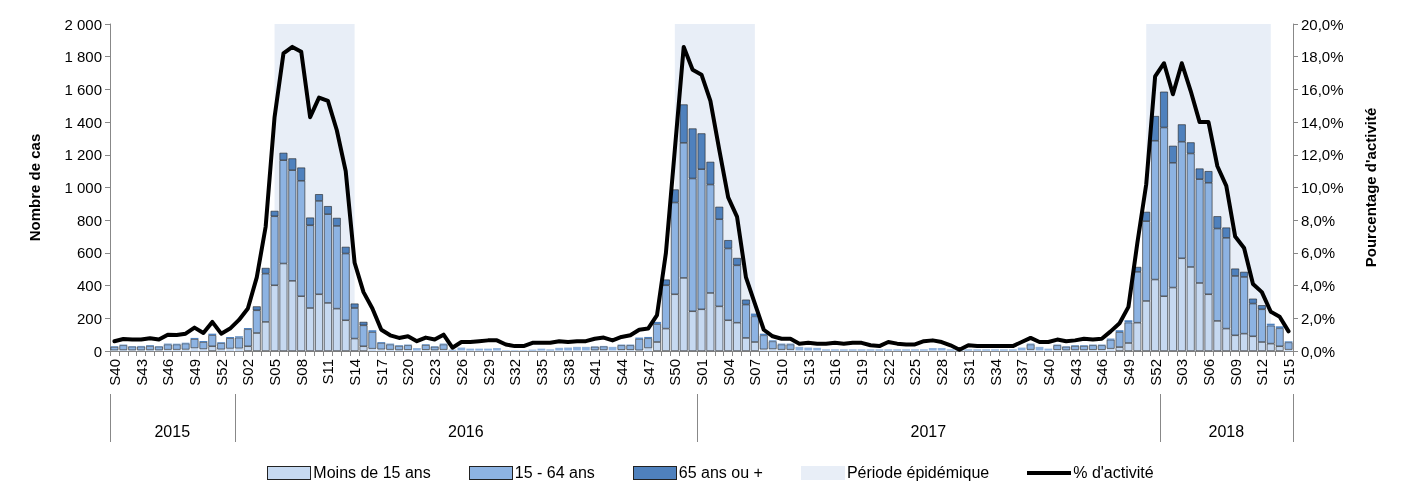 The width and height of the screenshot is (1421, 484). What do you see at coordinates (720, 473) in the screenshot?
I see `legend-label: 65 ans ou +` at bounding box center [720, 473].